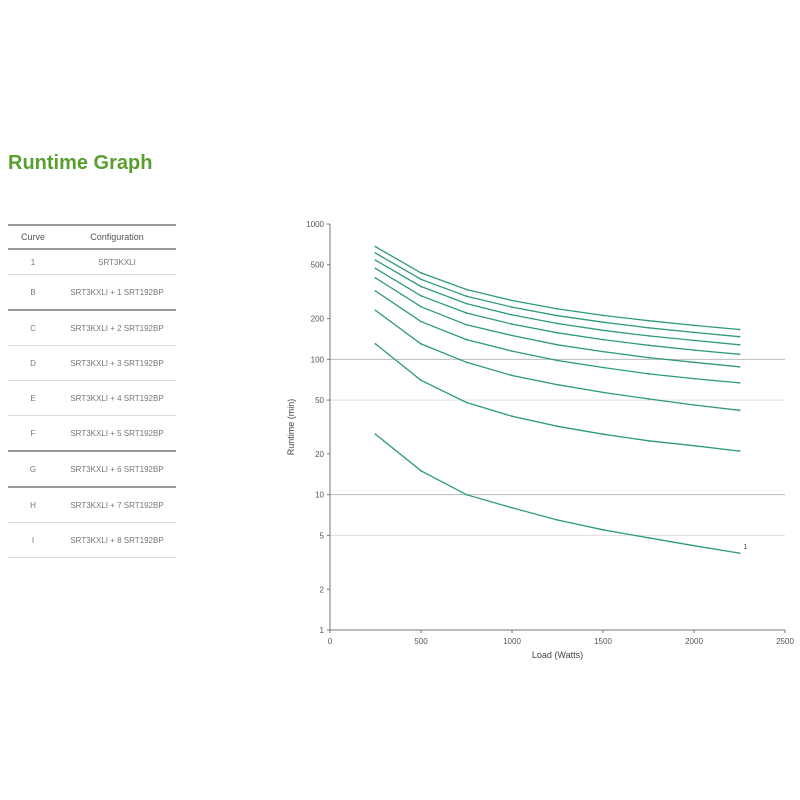 Image resolution: width=800 pixels, height=800 pixels. Describe the element at coordinates (33, 469) in the screenshot. I see `curve-id-cell: G` at that location.